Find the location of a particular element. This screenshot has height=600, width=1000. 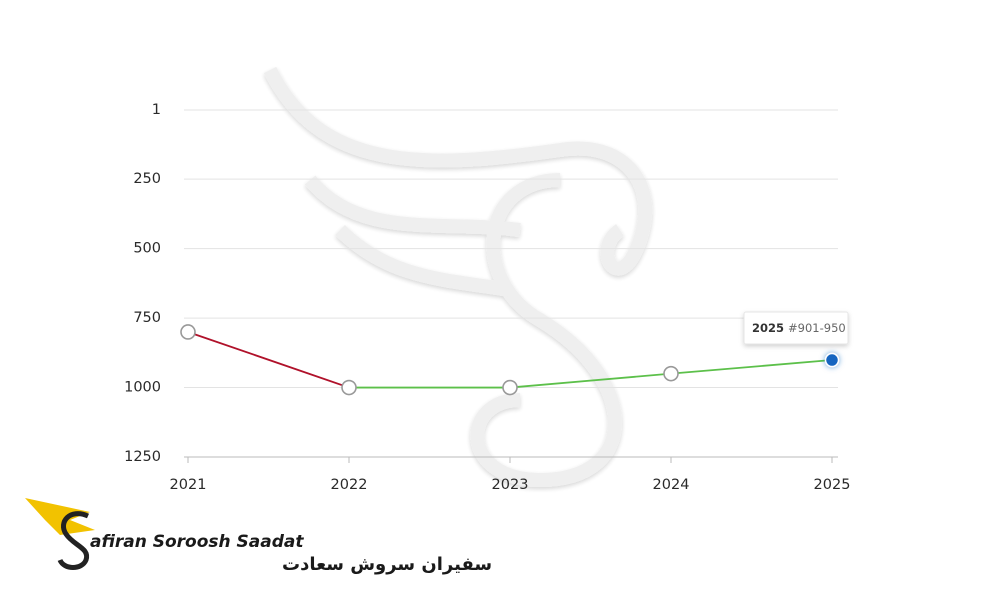

x-tick-label: 2021 is located at coordinates (188, 485).